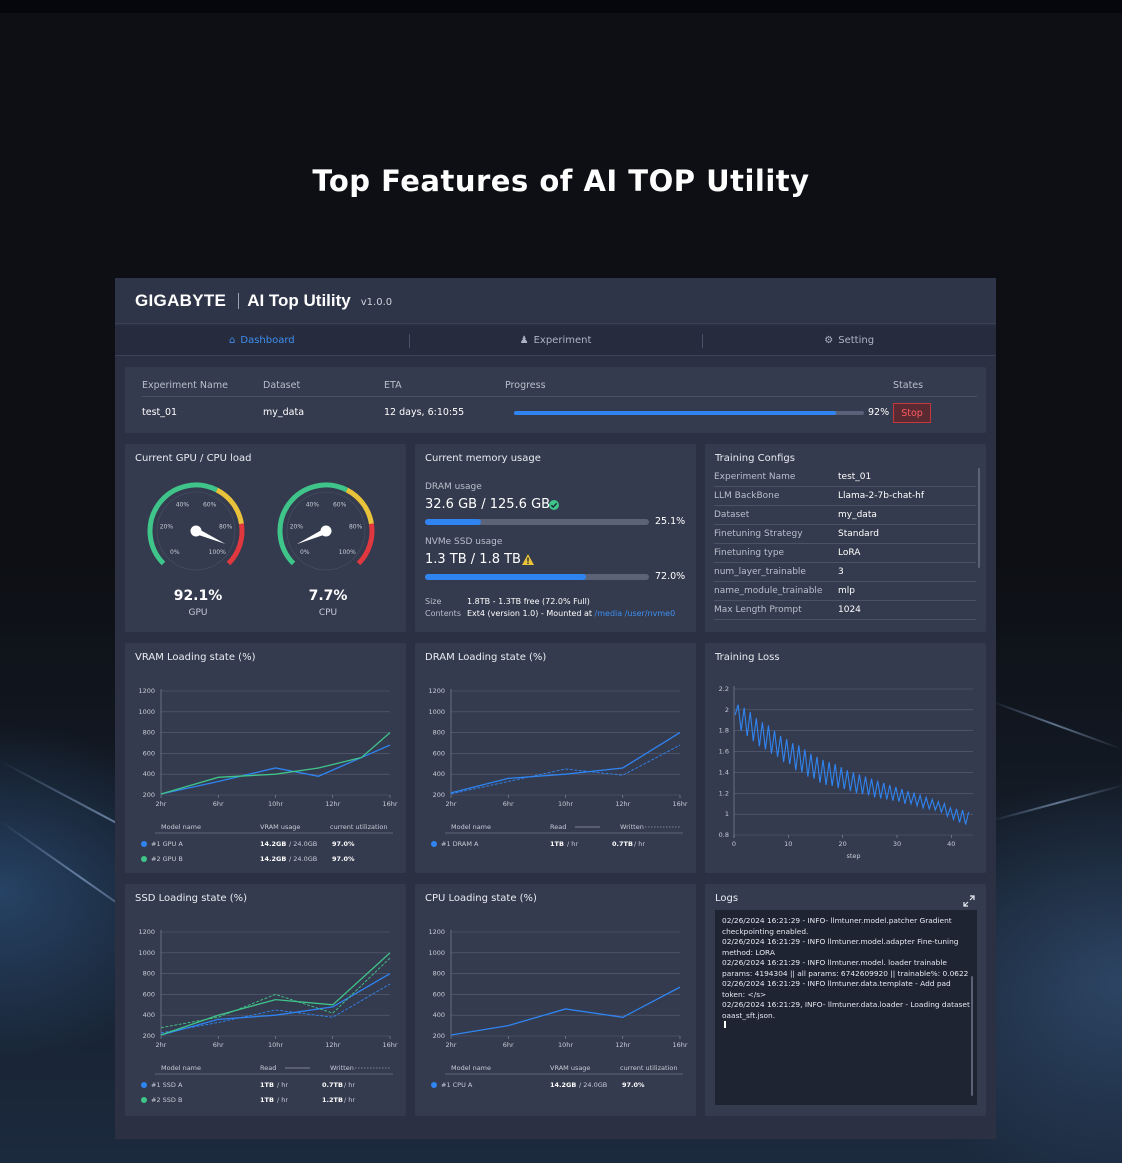 The height and width of the screenshot is (1163, 1122). I want to click on size-label: Size, so click(433, 601).